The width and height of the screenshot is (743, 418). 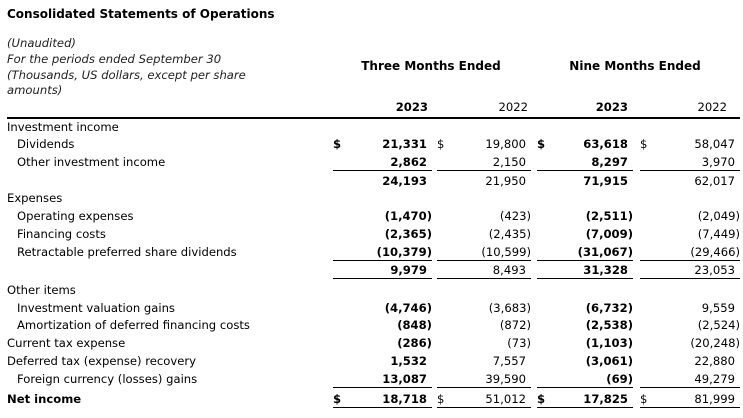 I want to click on table-row: Investment income, so click(x=371, y=127).